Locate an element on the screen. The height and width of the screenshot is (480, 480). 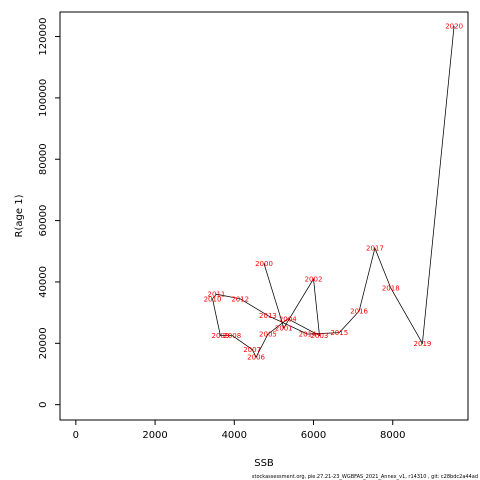
point-label-2016: 2016 is located at coordinates (359, 312).